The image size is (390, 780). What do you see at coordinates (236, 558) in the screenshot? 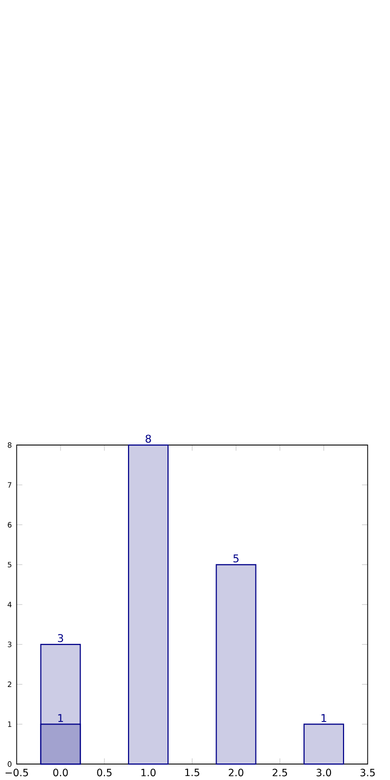
I see `data-label: 5` at bounding box center [236, 558].